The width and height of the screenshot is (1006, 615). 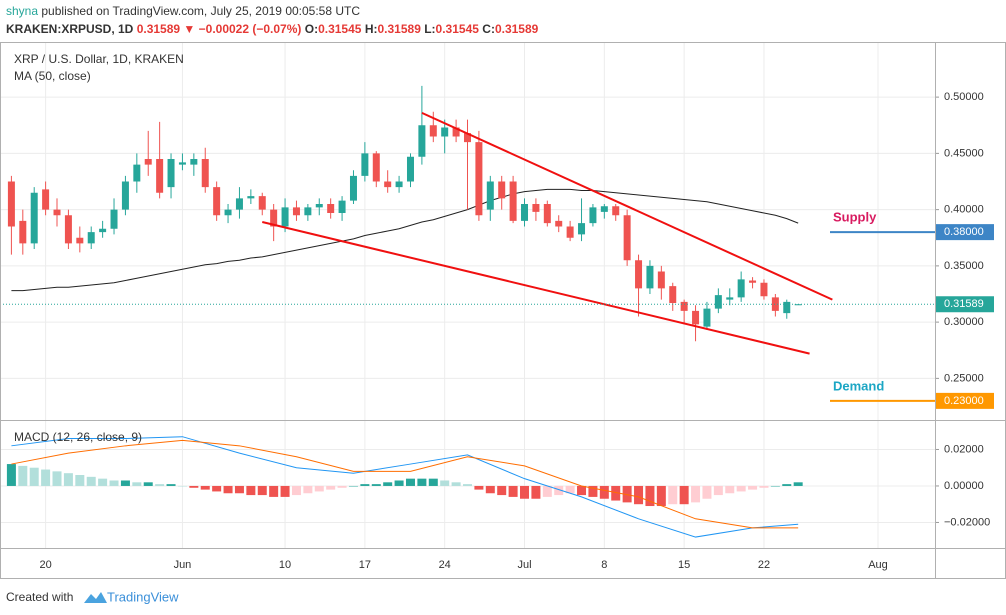 What do you see at coordinates (70, 29) in the screenshot?
I see `symbol: KRAKEN:XRPUSD, 1D` at bounding box center [70, 29].